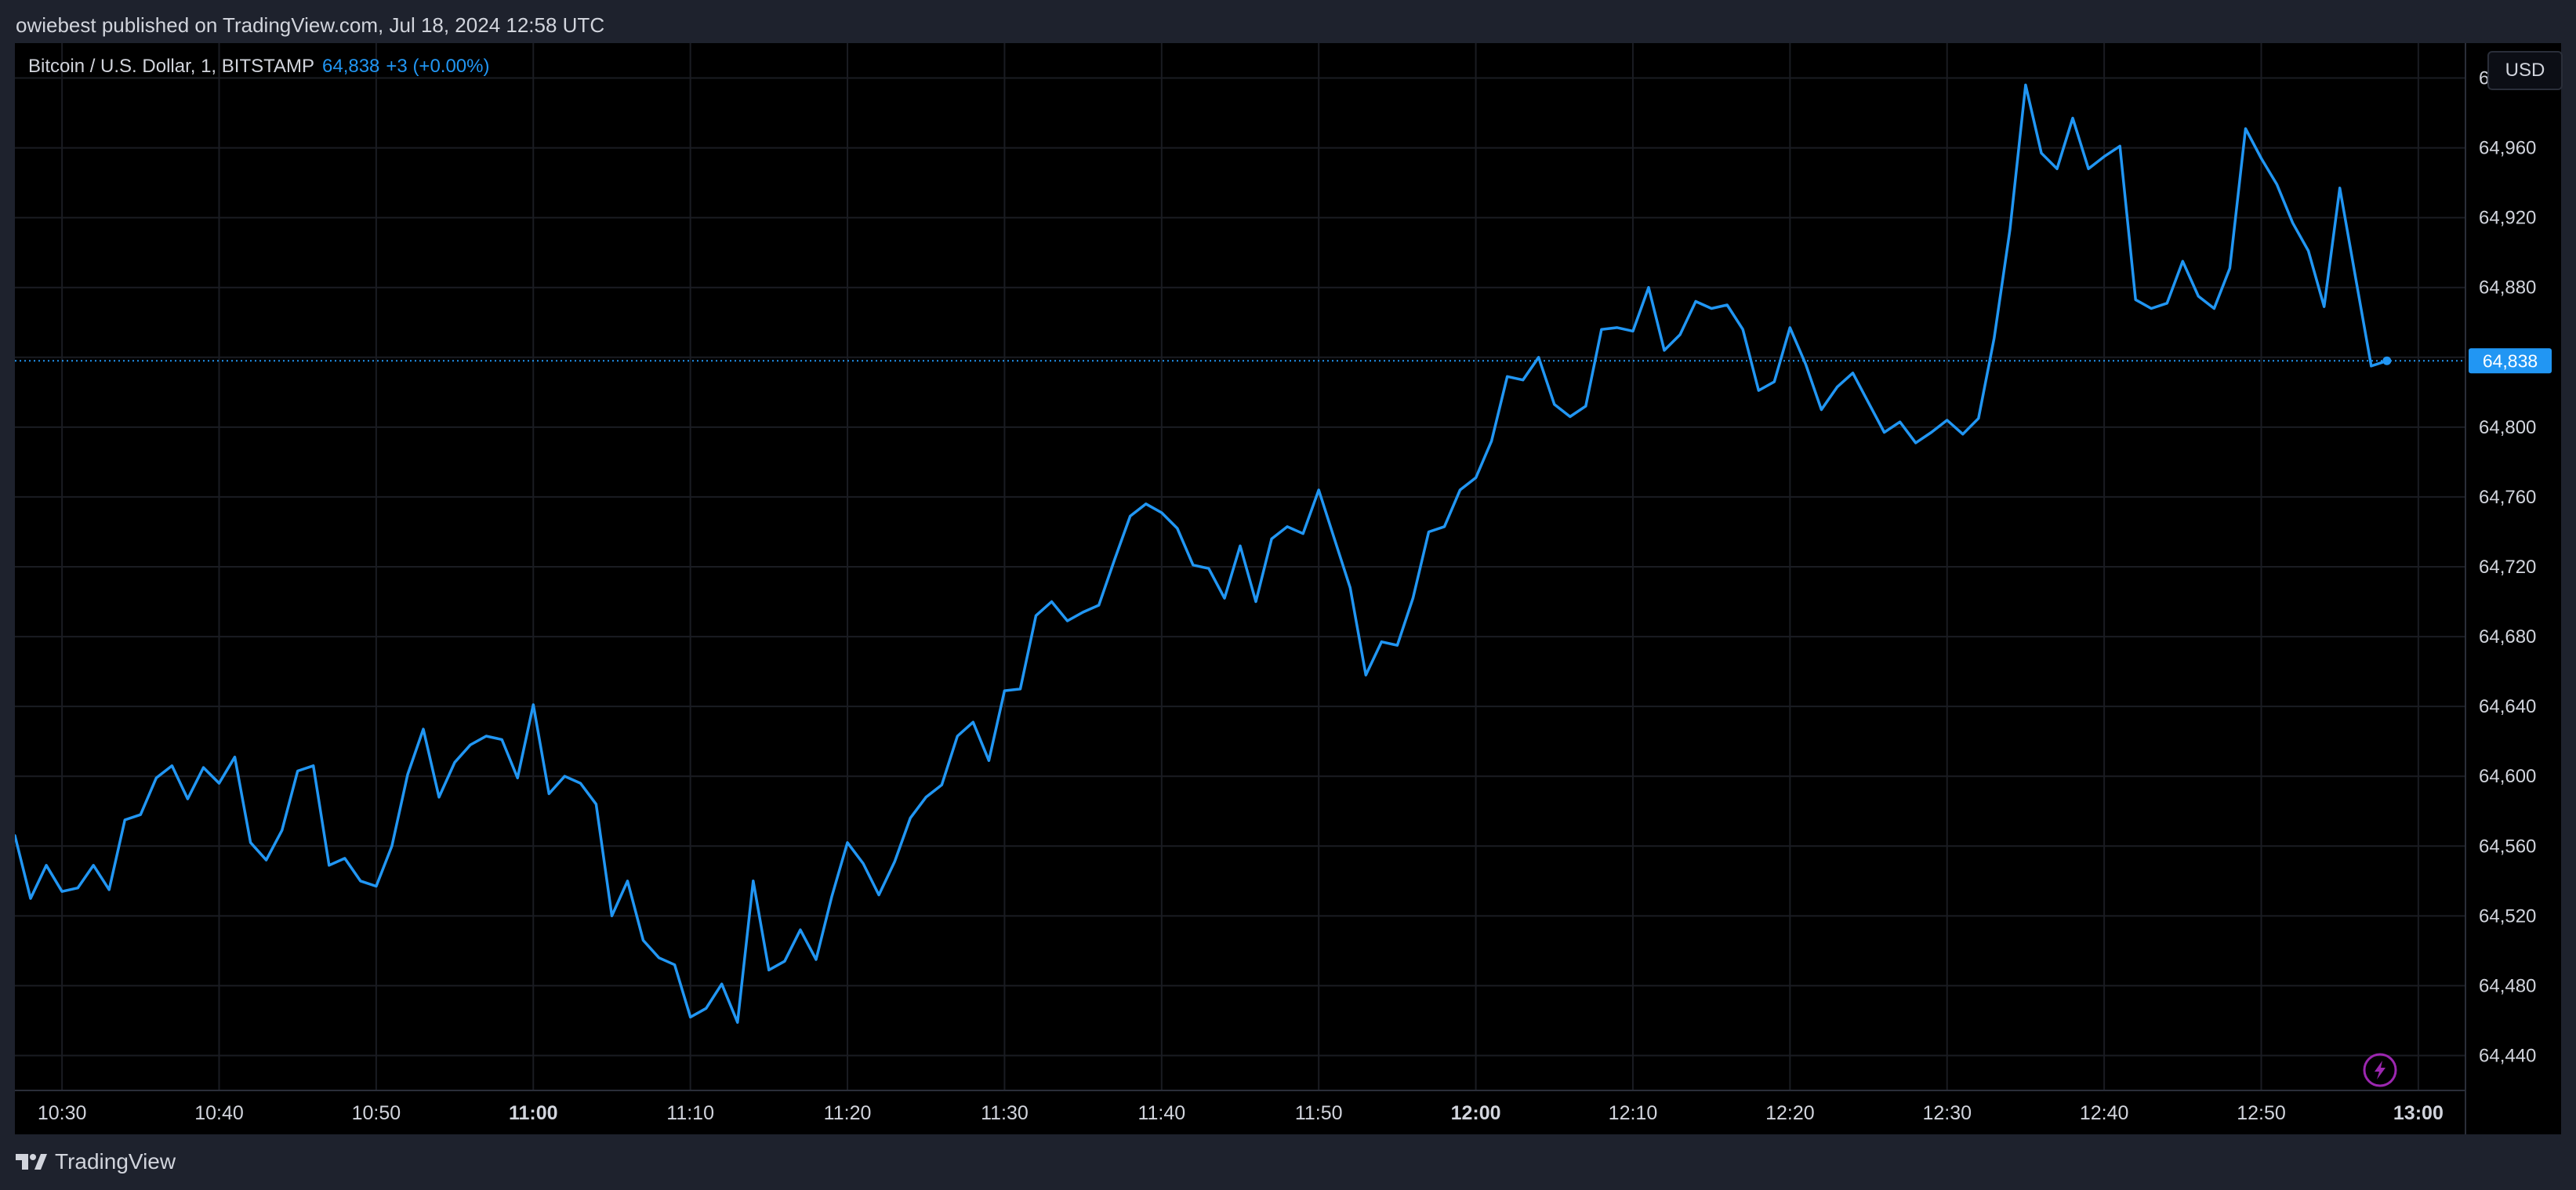 Image resolution: width=2576 pixels, height=1190 pixels. What do you see at coordinates (2380, 1070) in the screenshot?
I see `lightning-icon` at bounding box center [2380, 1070].